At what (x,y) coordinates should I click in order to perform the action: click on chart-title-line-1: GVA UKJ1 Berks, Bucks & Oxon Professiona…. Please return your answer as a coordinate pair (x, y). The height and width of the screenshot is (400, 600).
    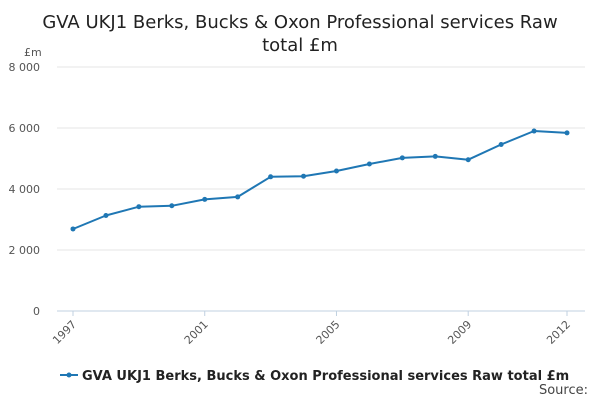
    Looking at the image, I should click on (299, 22).